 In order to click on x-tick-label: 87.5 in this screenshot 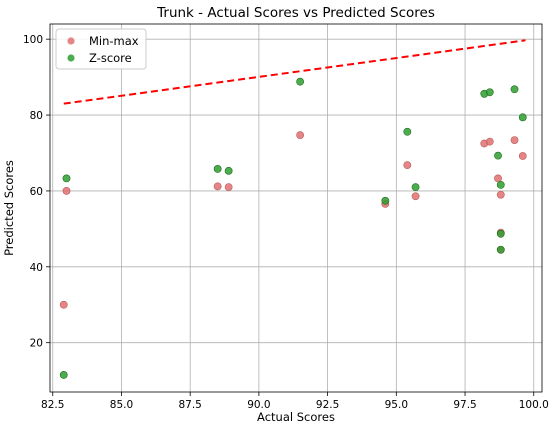, I will do `click(189, 405)`.